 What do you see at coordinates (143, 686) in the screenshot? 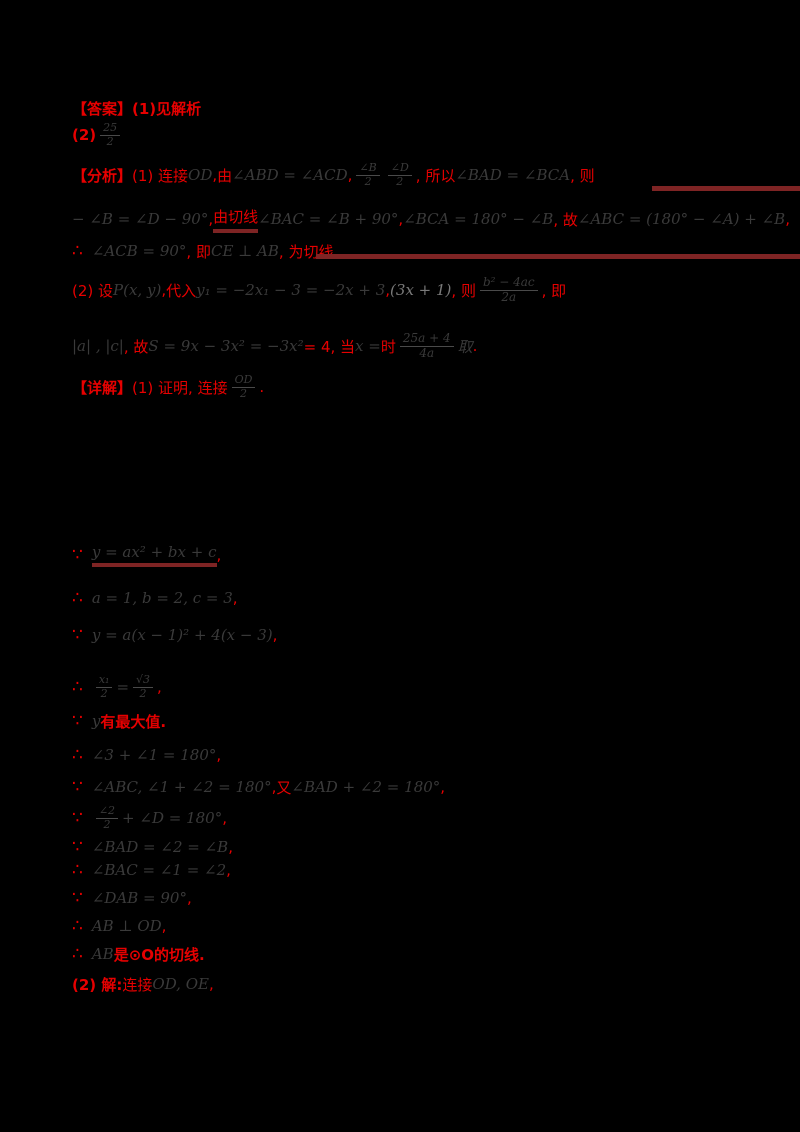
I see `fraction: √3 2` at bounding box center [143, 686].